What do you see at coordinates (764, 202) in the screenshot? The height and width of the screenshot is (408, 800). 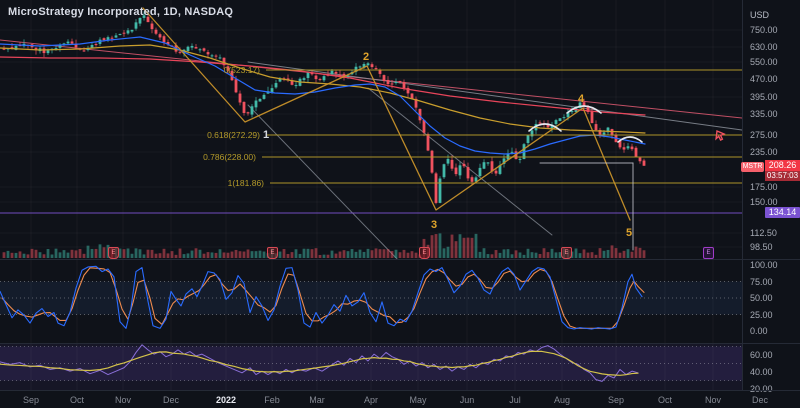 I see `axis-tick-label: 150.00` at bounding box center [764, 202].